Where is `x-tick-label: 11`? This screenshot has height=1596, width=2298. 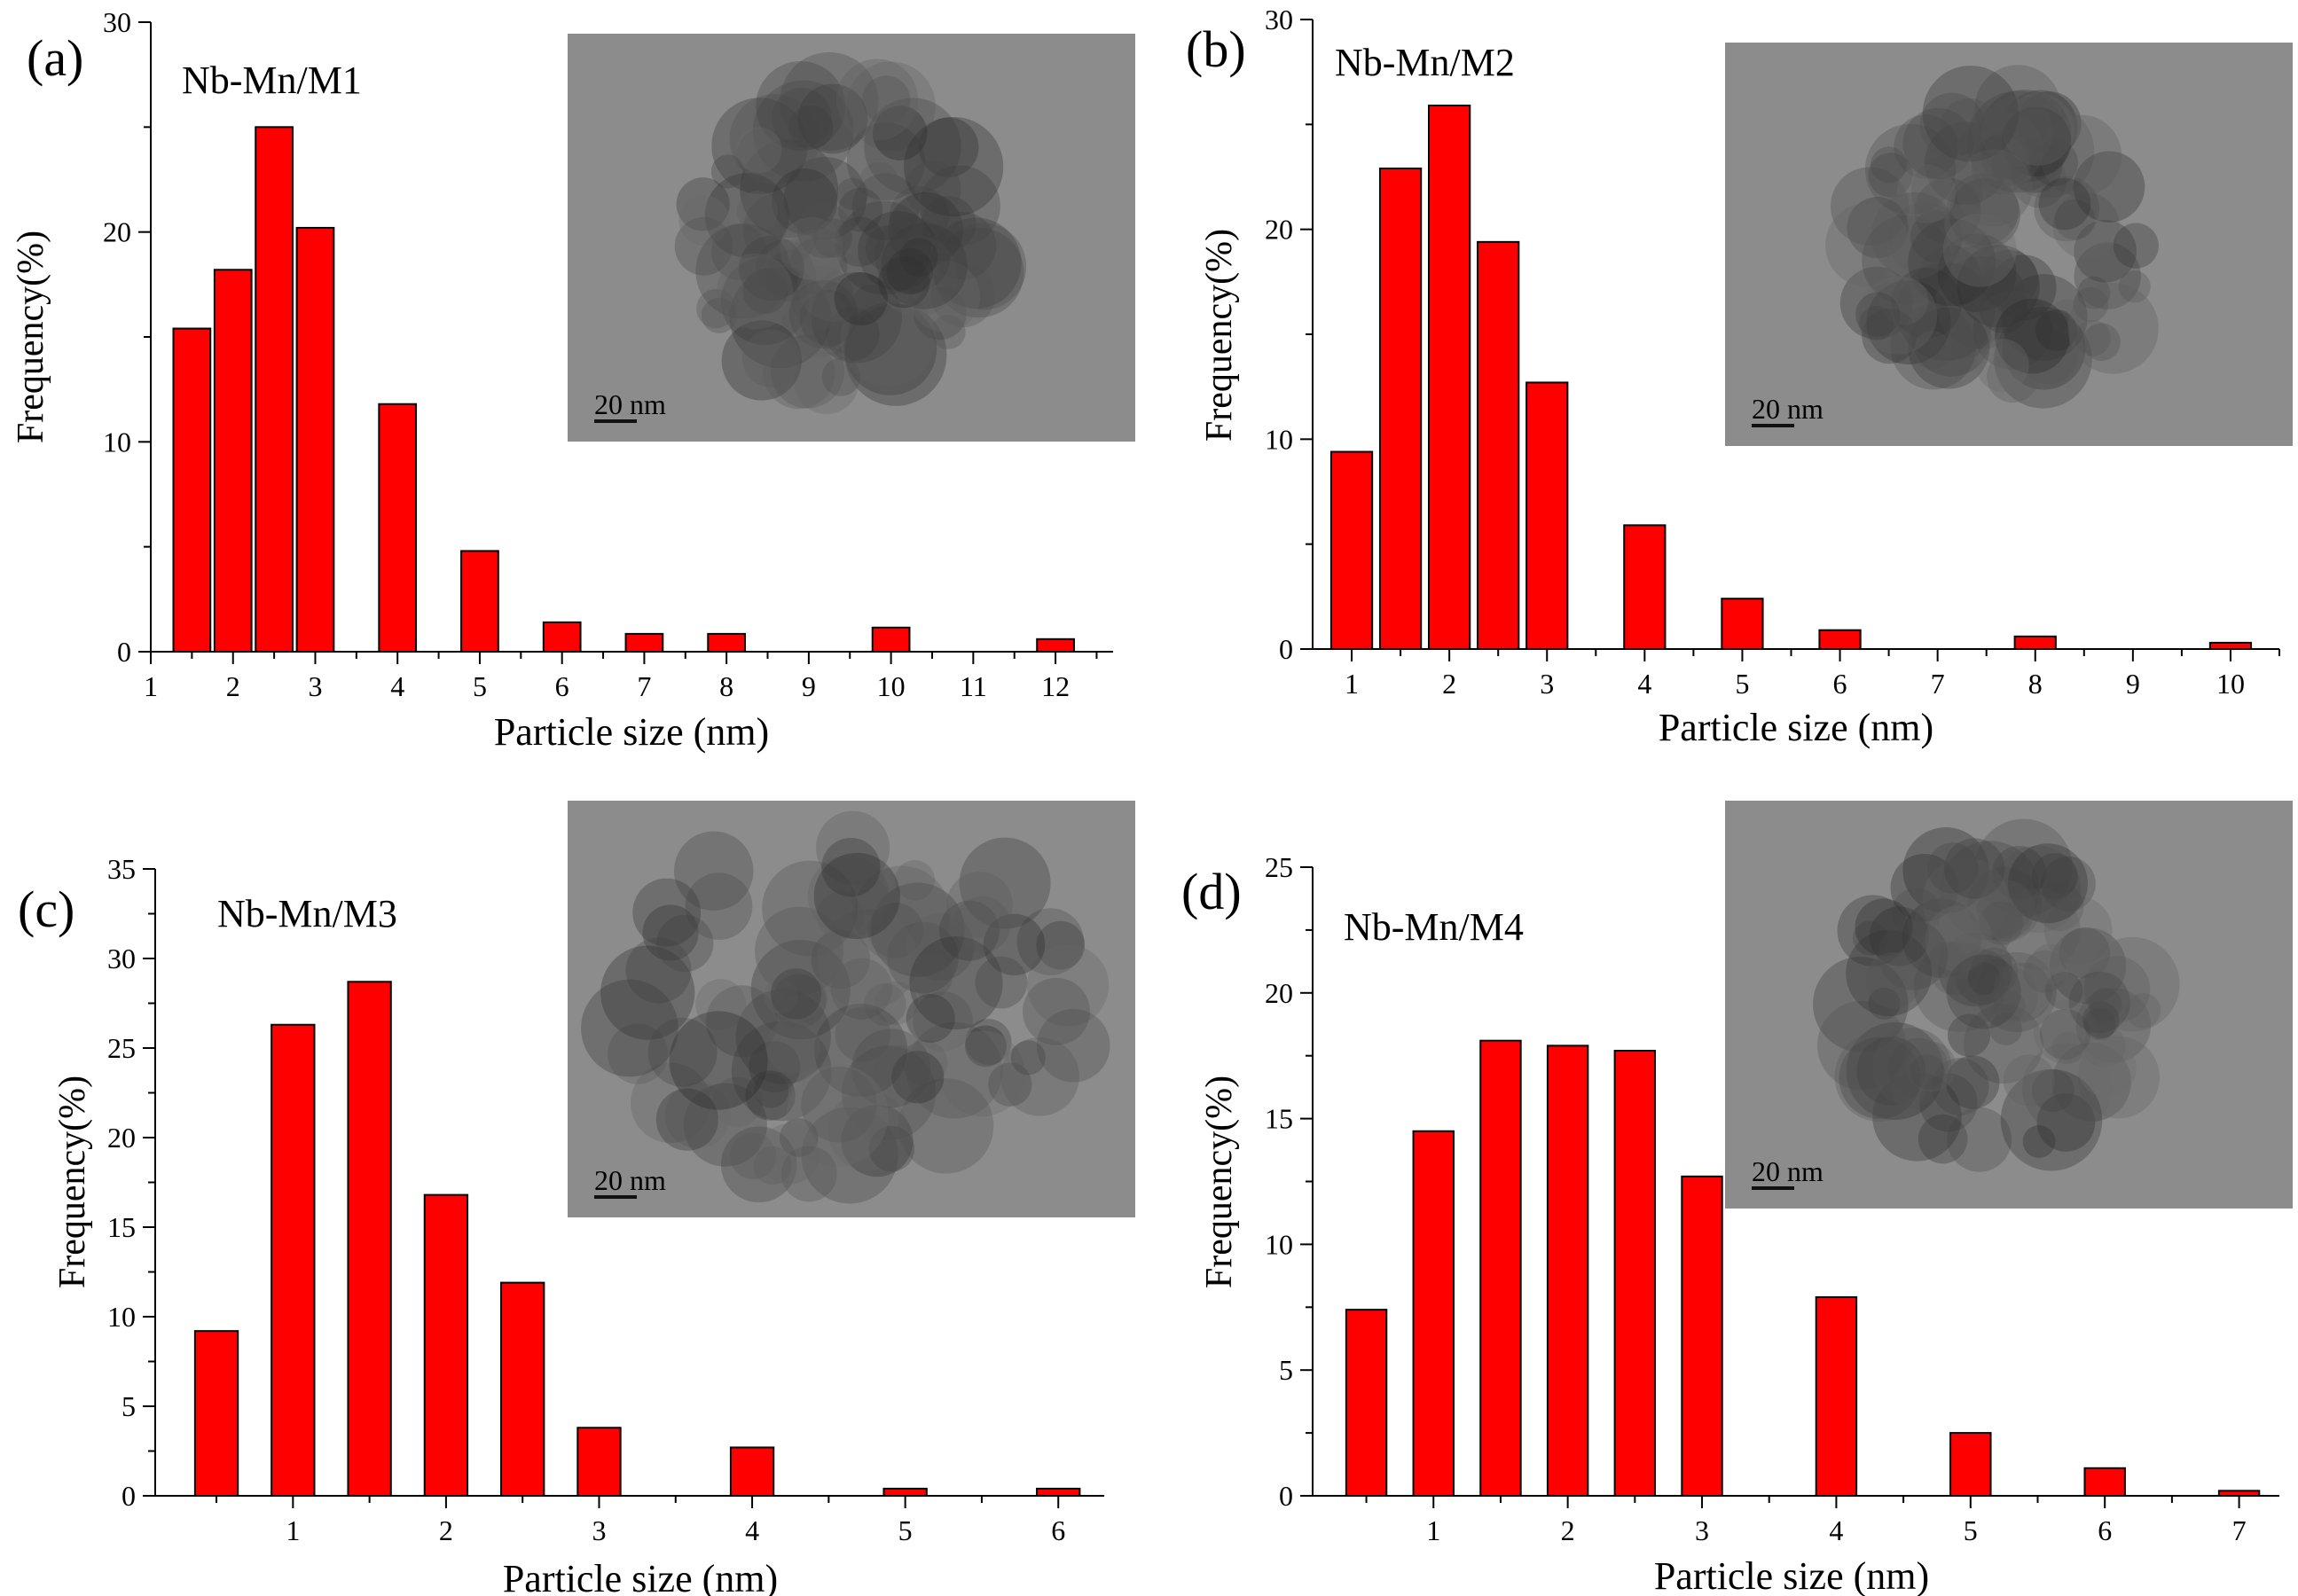
x-tick-label: 11 is located at coordinates (973, 686).